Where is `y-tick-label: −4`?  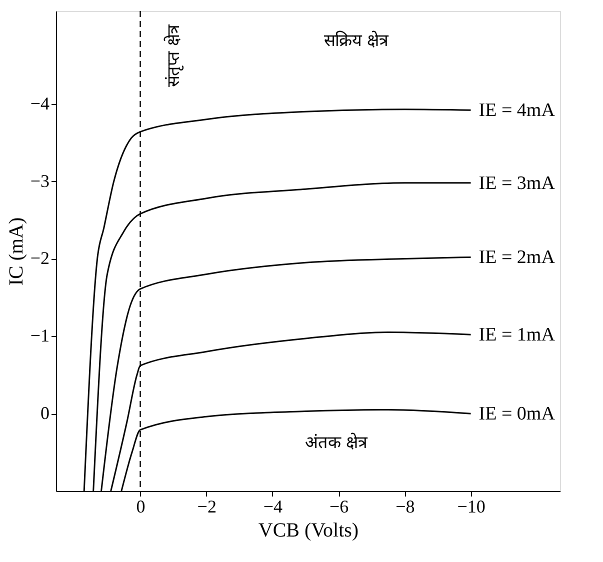 y-tick-label: −4 is located at coordinates (40, 103).